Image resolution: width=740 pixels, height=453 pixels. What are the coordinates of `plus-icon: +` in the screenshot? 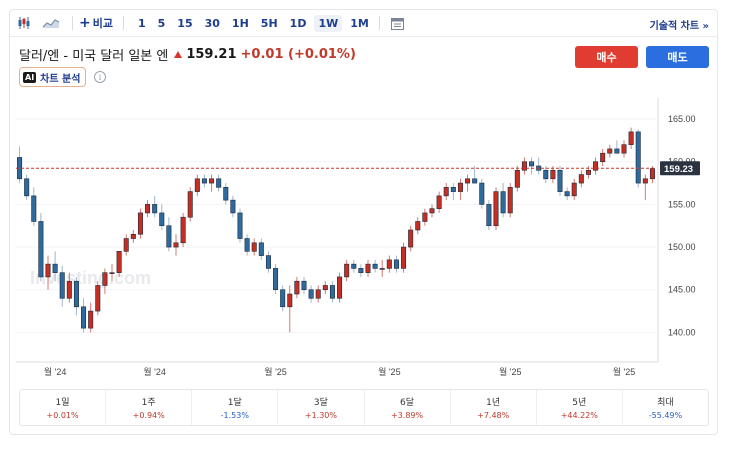 It's located at (85, 23).